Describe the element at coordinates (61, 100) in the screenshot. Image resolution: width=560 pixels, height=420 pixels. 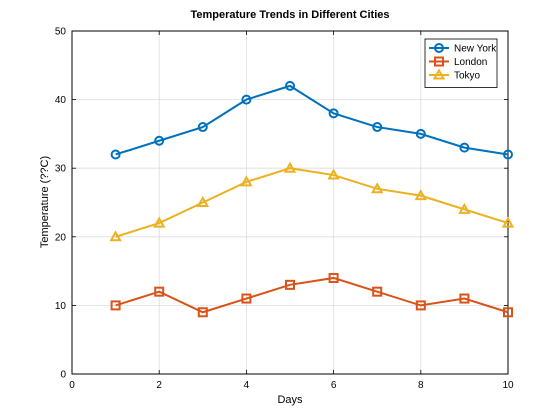
I see `y-tick-label: 40` at that location.